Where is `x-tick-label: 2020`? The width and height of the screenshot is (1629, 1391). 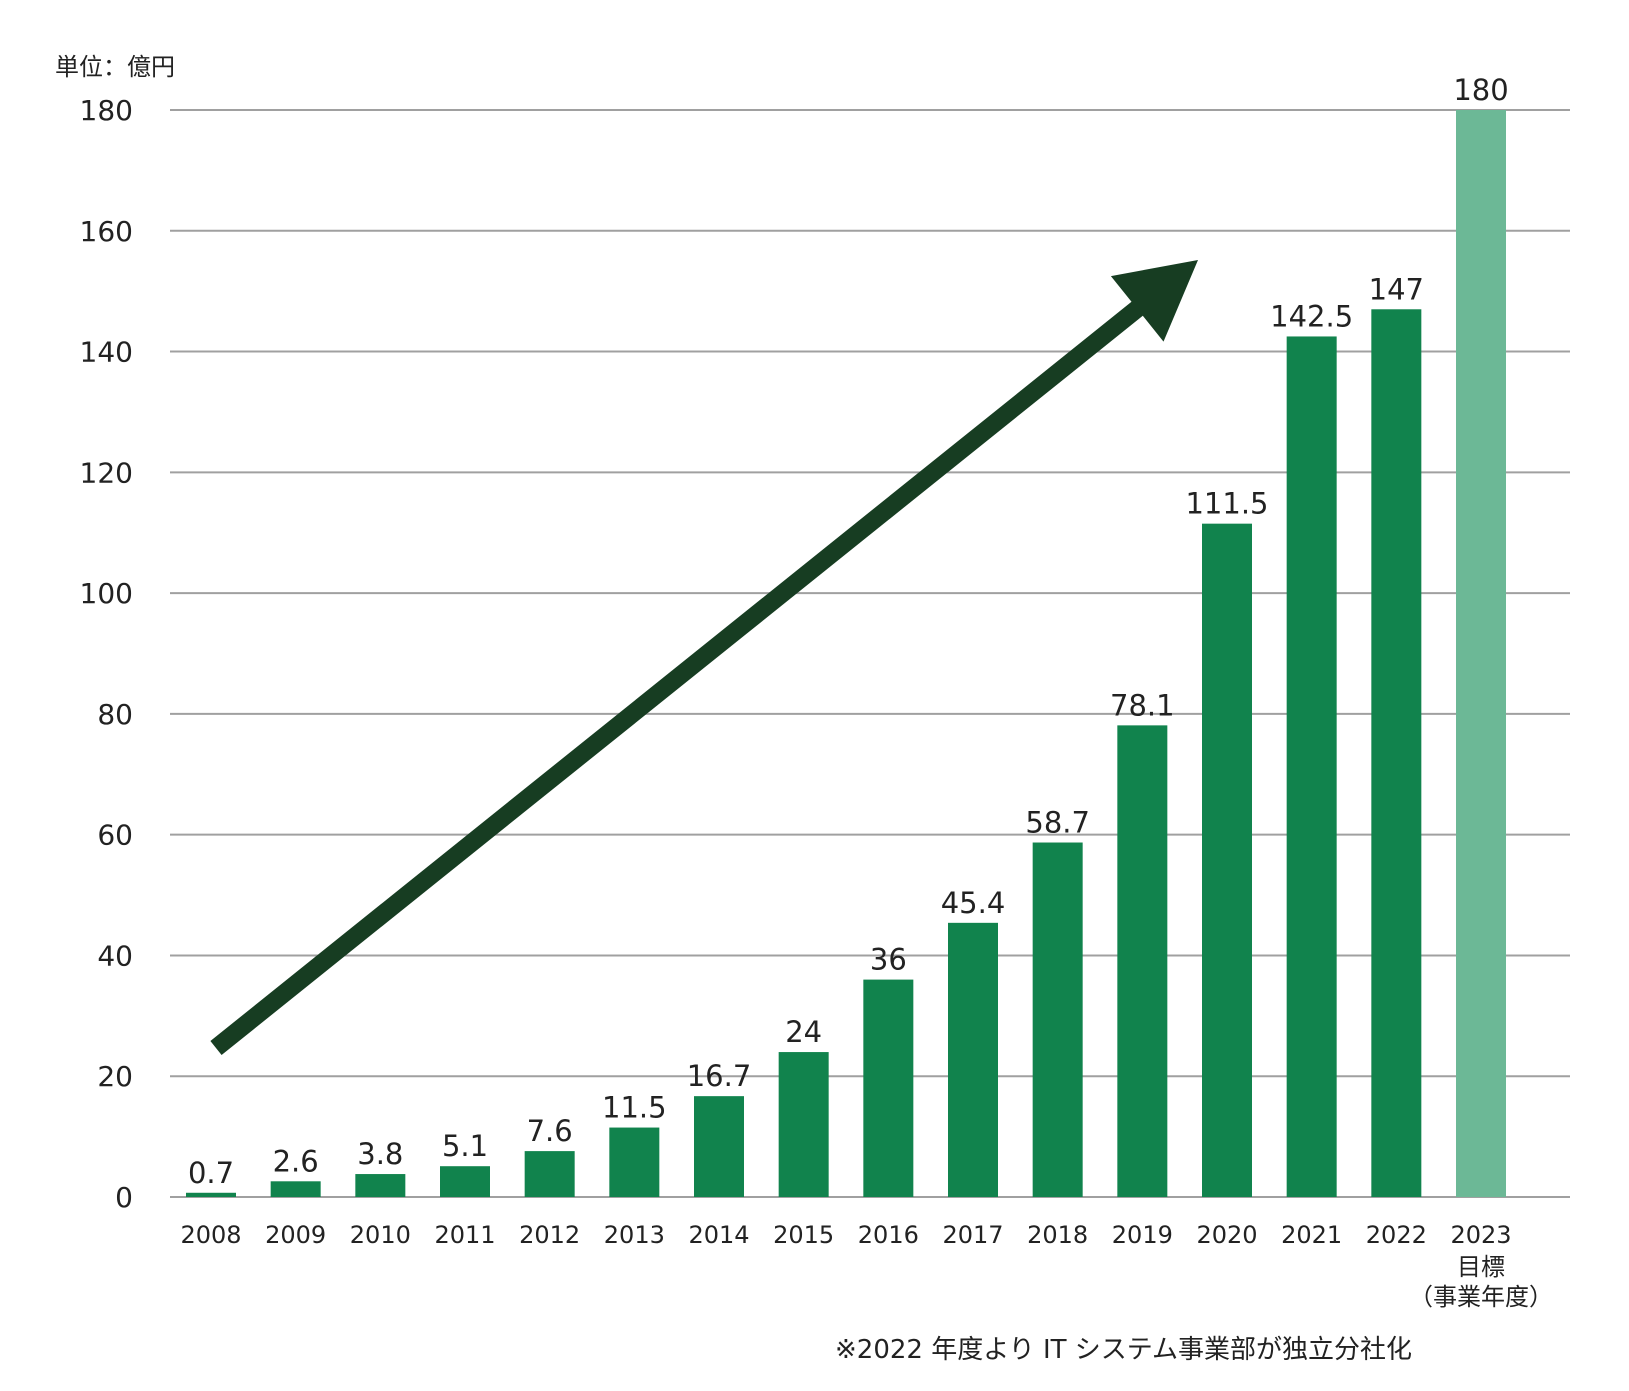
x-tick-label: 2020 is located at coordinates (1226, 1235).